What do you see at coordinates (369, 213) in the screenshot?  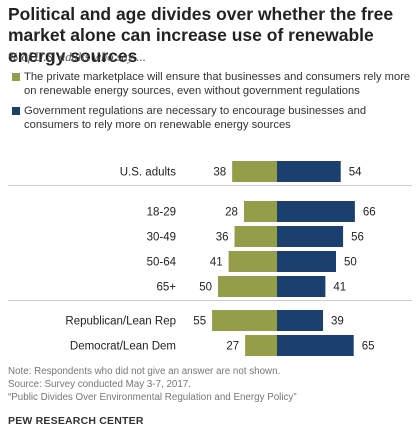 I see `value-label-government-18-29: 66` at bounding box center [369, 213].